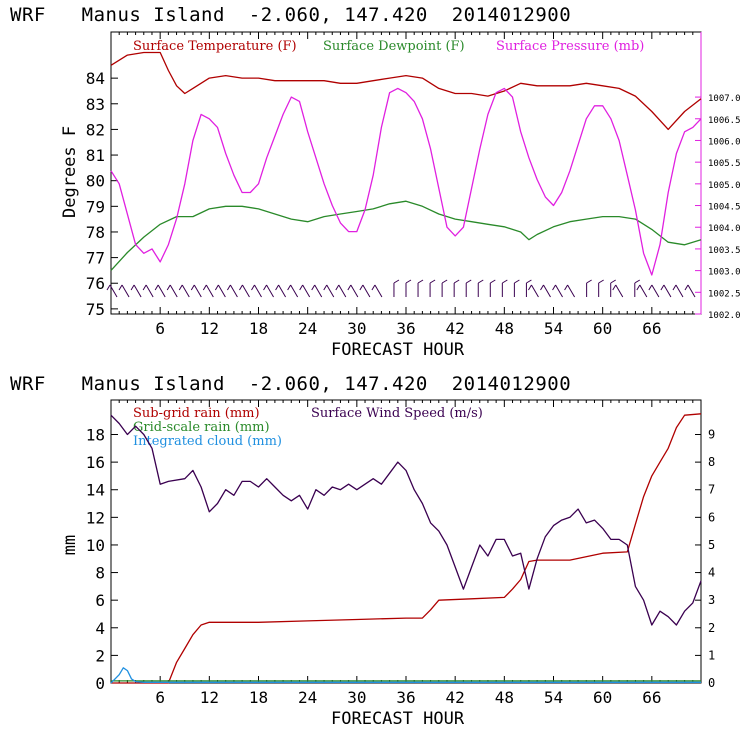 Image resolution: width=740 pixels, height=740 pixels. I want to click on chart1-y2-tick-label: 1004.5, so click(724, 208).